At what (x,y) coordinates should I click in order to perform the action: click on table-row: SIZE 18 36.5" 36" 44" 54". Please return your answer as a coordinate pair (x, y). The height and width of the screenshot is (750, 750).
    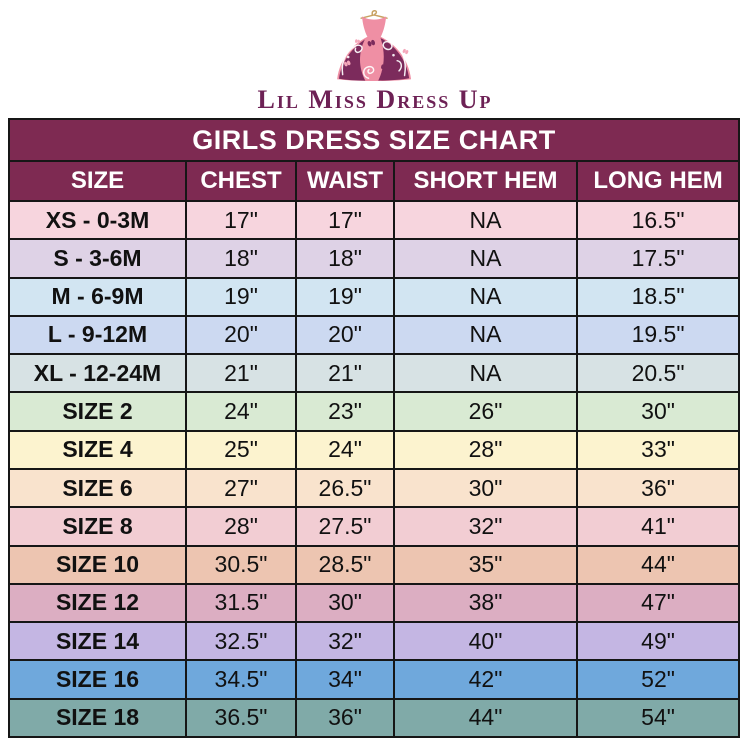
    Looking at the image, I should click on (374, 718).